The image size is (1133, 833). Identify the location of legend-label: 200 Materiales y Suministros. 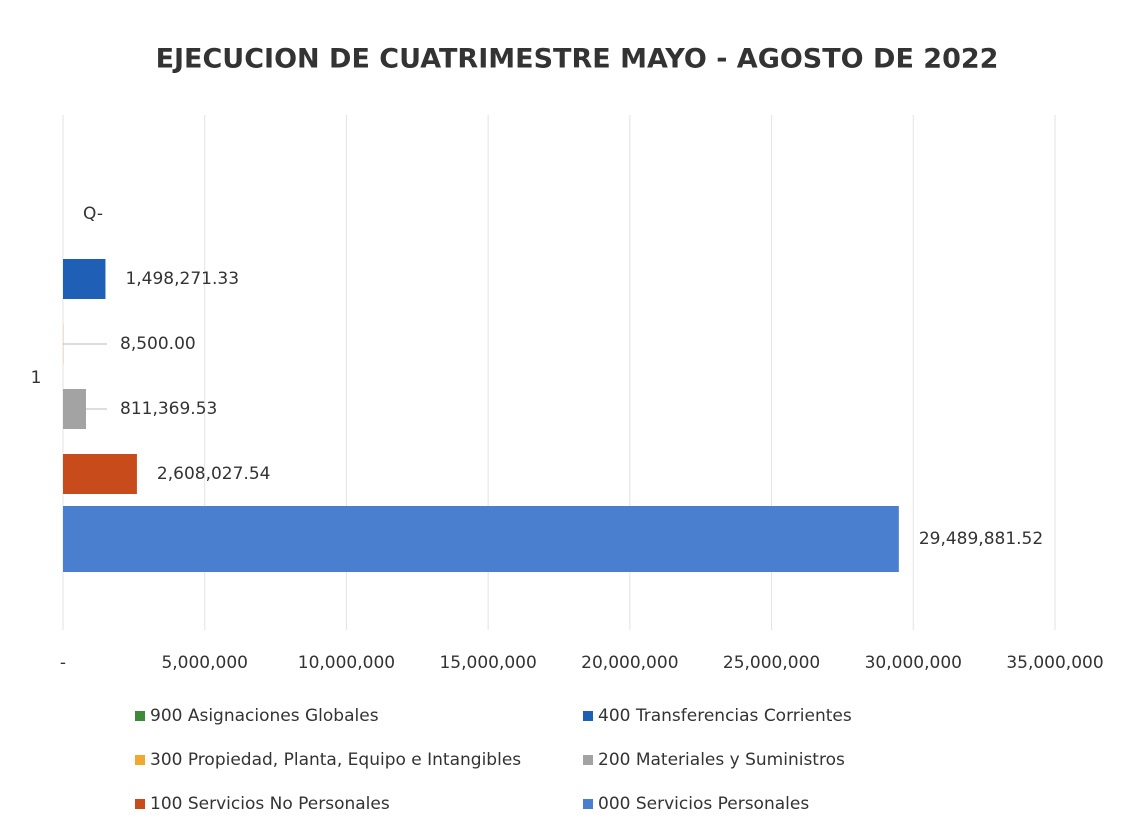
(721, 760).